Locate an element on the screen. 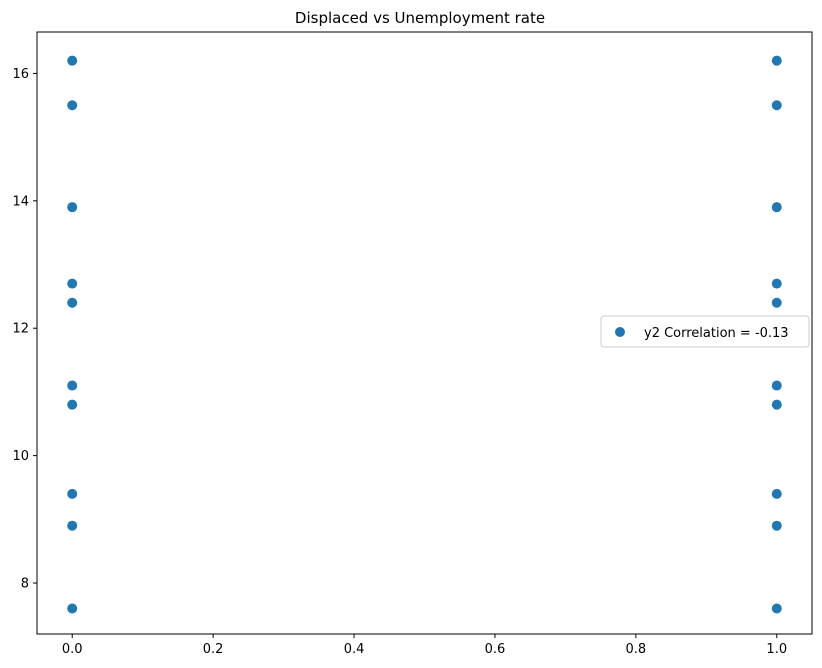 The image size is (822, 668). x-tick-label: 0.6 is located at coordinates (495, 649).